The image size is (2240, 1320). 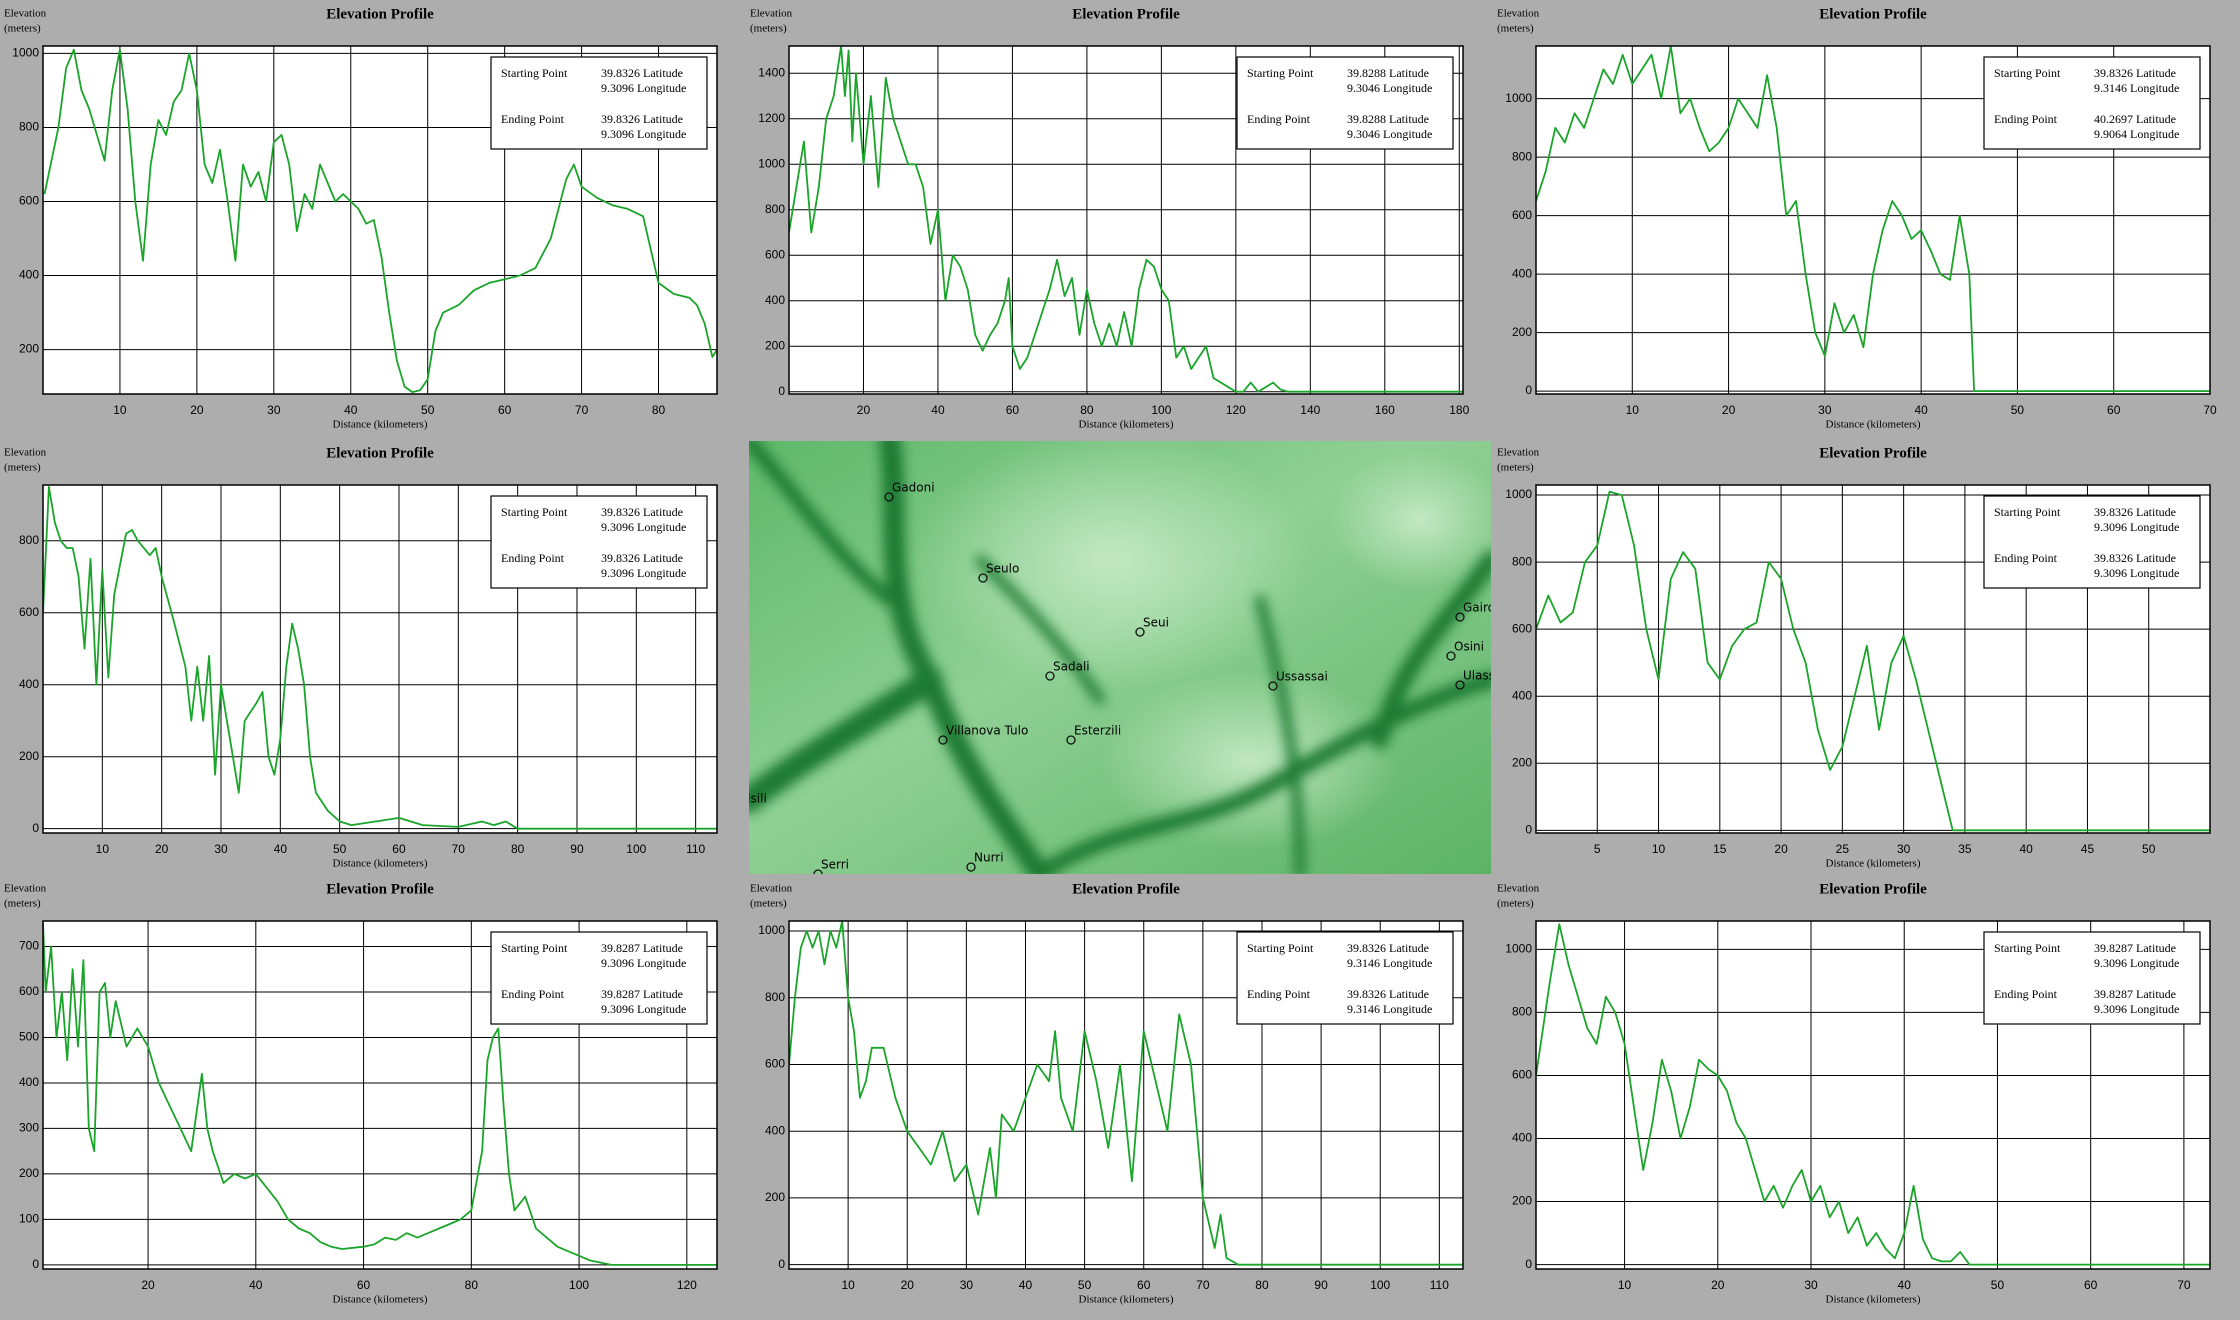 What do you see at coordinates (987, 731) in the screenshot?
I see `place-label: Villanova Tulo` at bounding box center [987, 731].